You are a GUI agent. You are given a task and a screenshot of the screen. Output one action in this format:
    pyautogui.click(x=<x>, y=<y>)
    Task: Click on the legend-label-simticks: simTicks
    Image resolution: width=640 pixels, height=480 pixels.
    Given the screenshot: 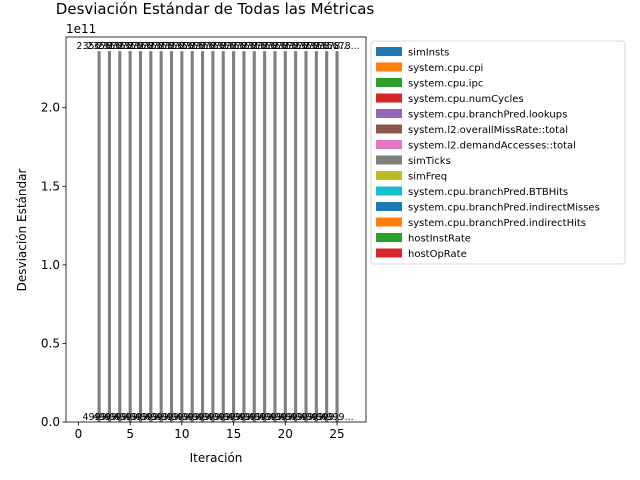 What is the action you would take?
    pyautogui.click(x=429, y=161)
    